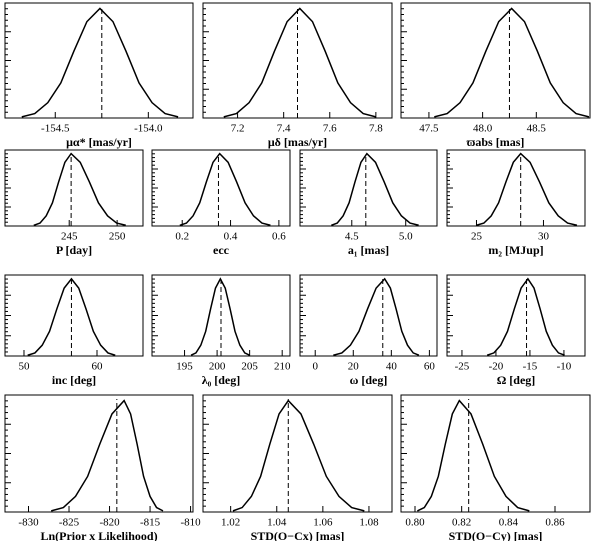  Describe the element at coordinates (509, 523) in the screenshot. I see `x-tick-label: 0.84` at that location.